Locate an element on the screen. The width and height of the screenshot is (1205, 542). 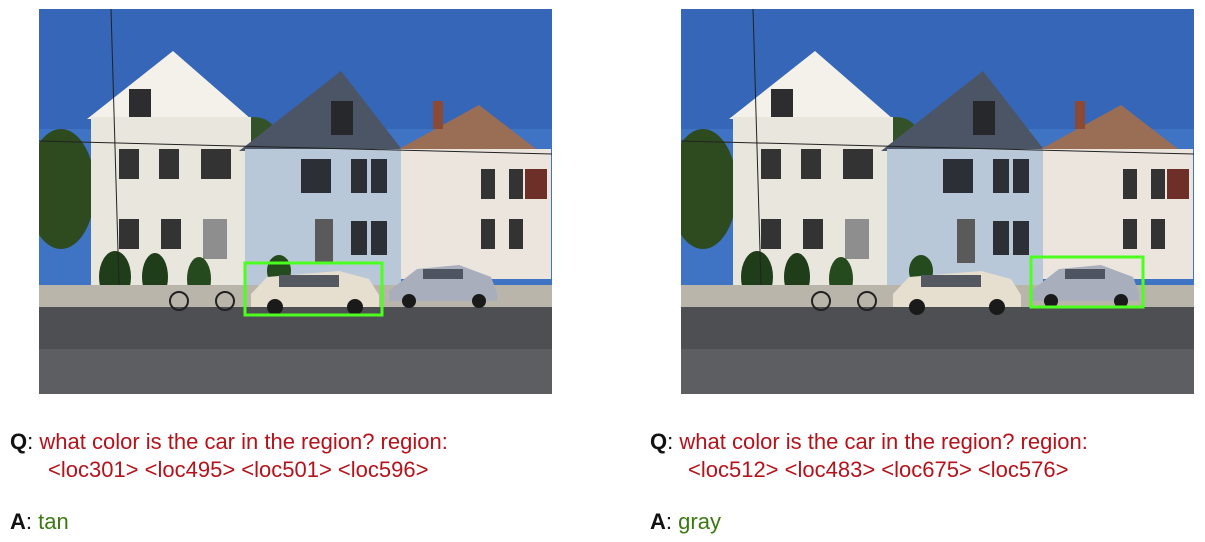
answer-text: gray is located at coordinates (699, 521).